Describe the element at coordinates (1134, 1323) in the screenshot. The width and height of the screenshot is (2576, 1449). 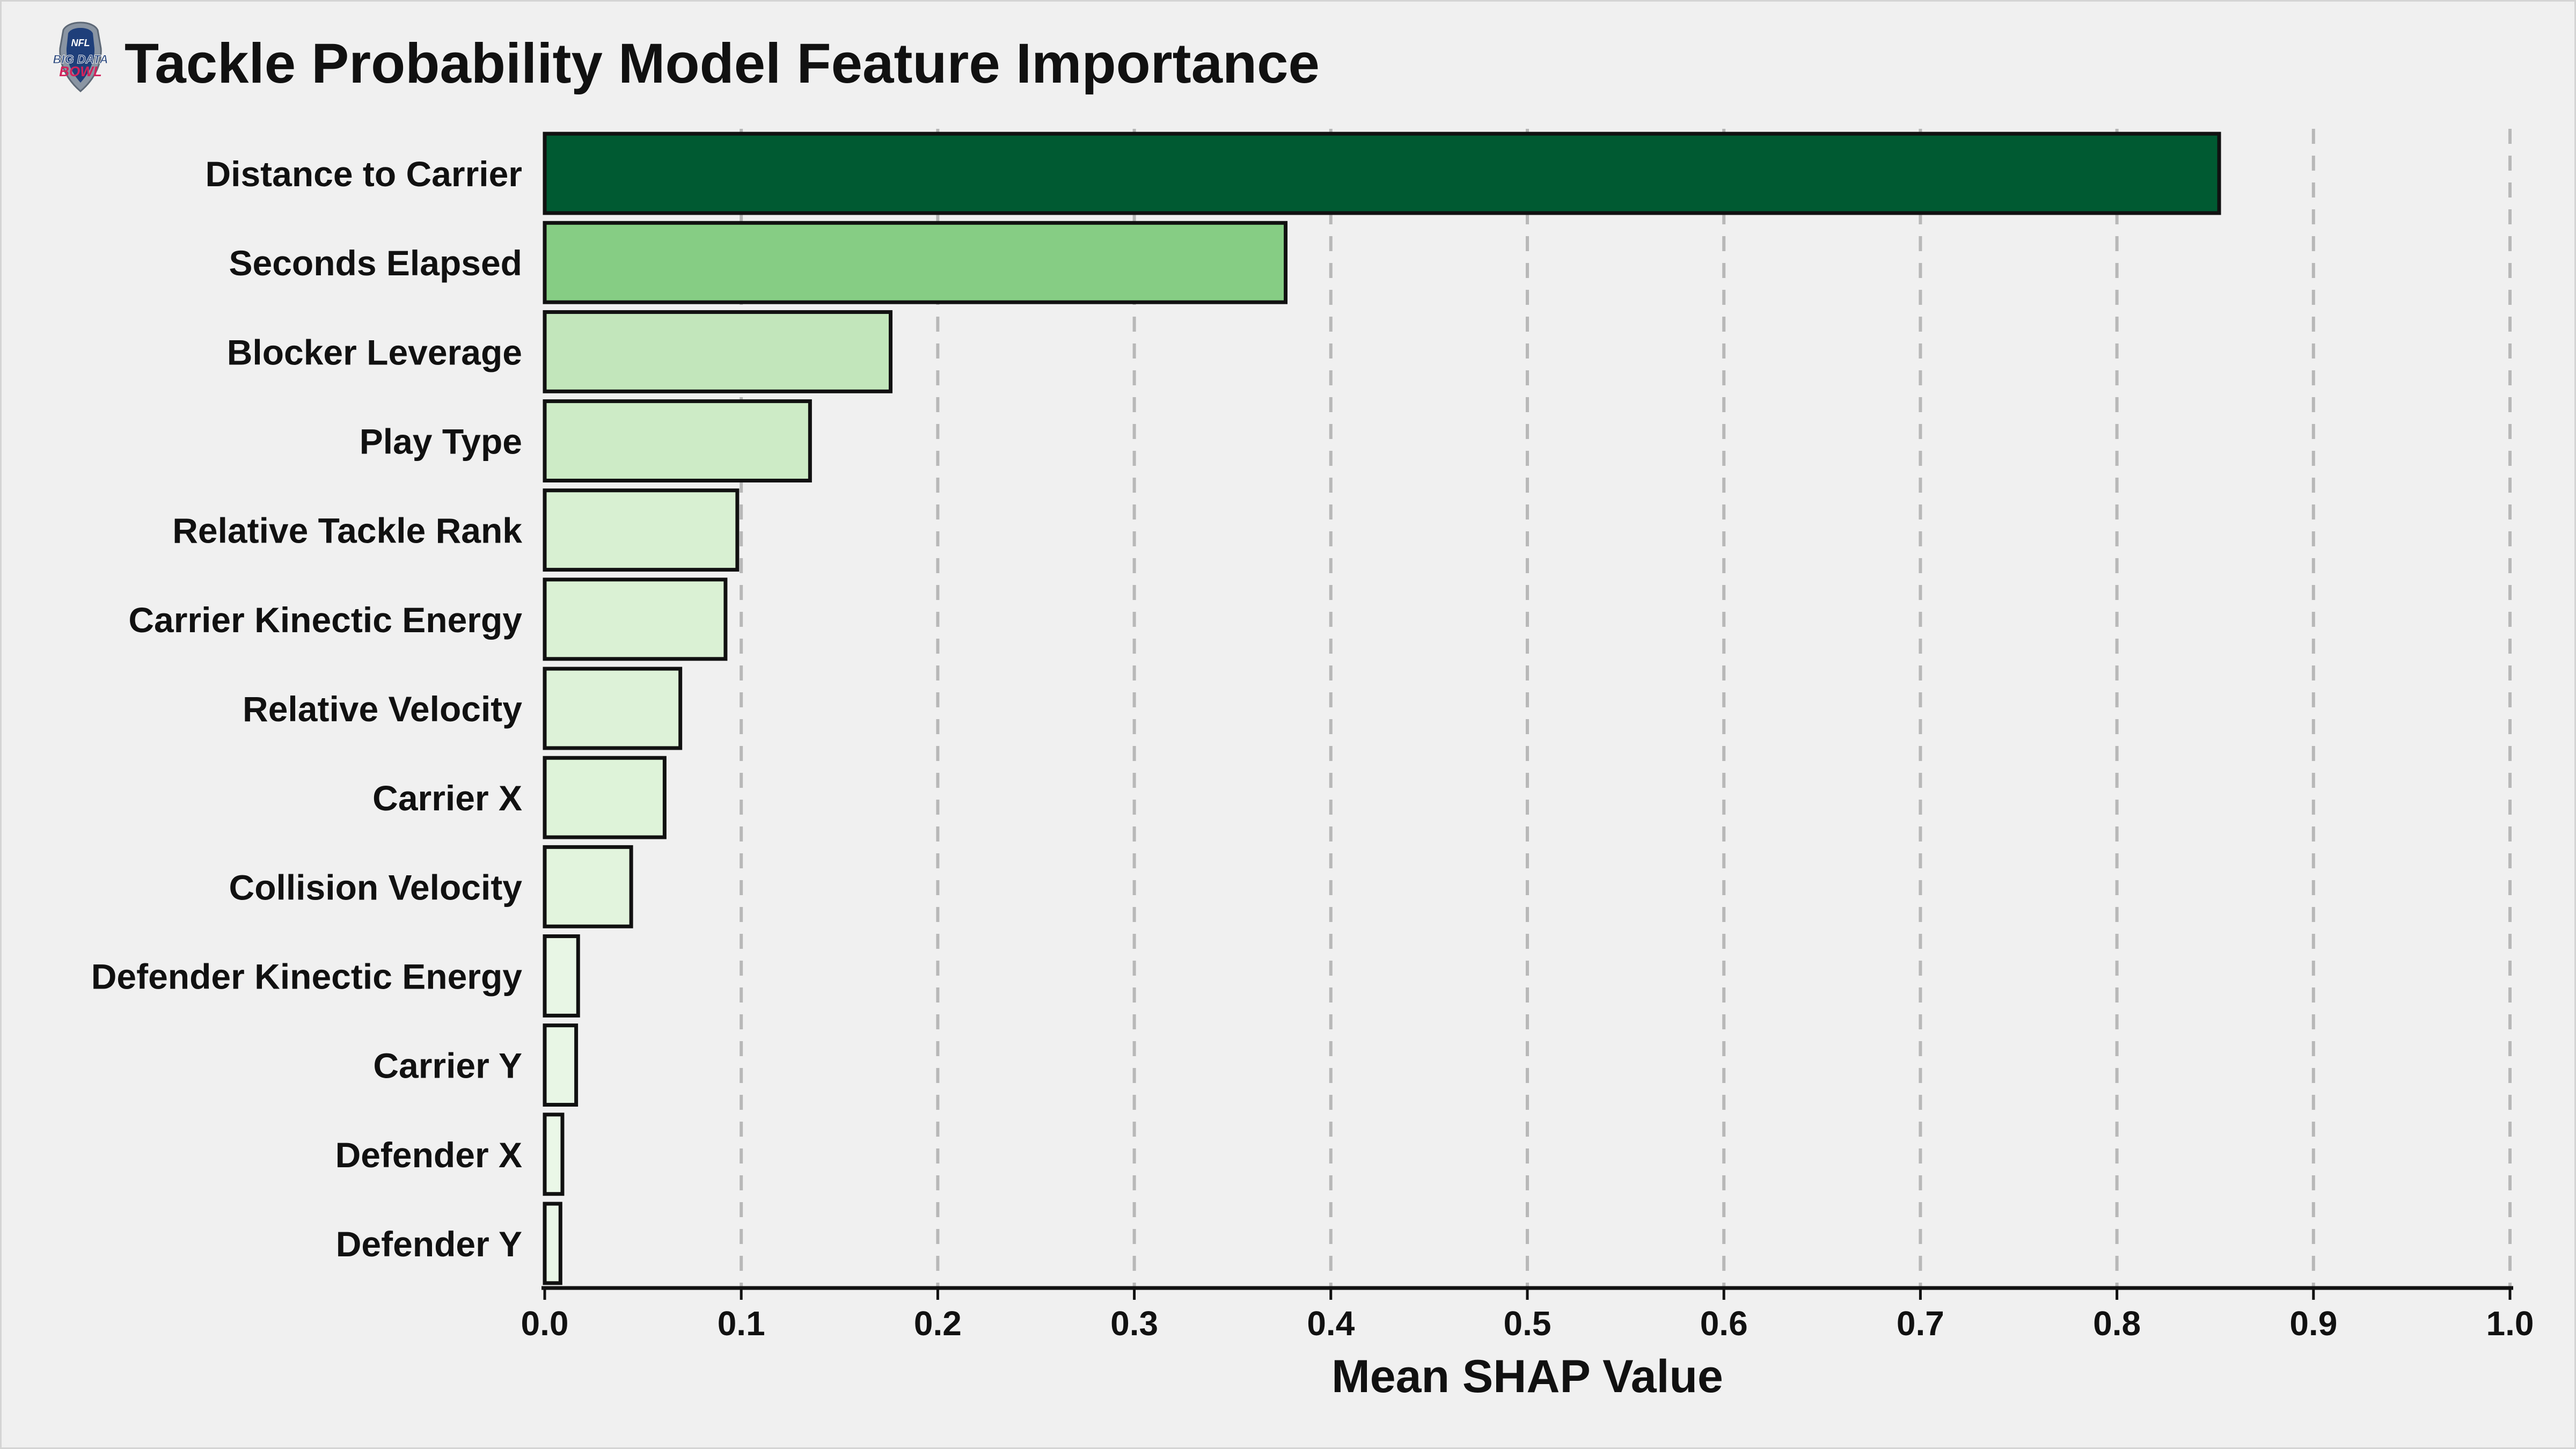
I see `x-tick-label: 0.3` at that location.